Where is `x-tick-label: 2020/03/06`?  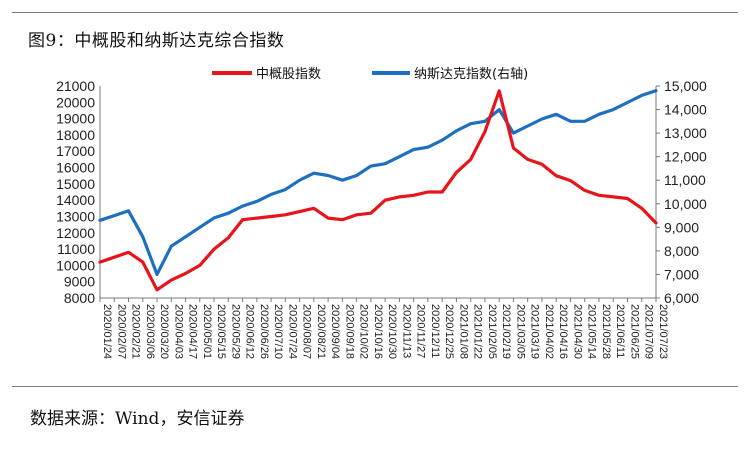 x-tick-label: 2020/03/06 is located at coordinates (150, 331).